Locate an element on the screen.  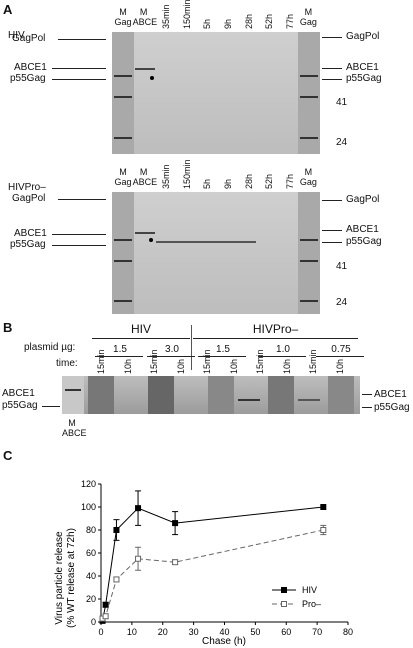
gel2-right-24: 24 is located at coordinates (342, 302).